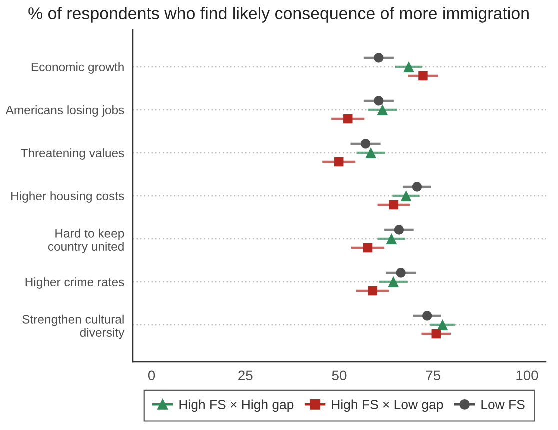  What do you see at coordinates (388, 406) in the screenshot?
I see `legend-label: High FS × Low gap` at bounding box center [388, 406].